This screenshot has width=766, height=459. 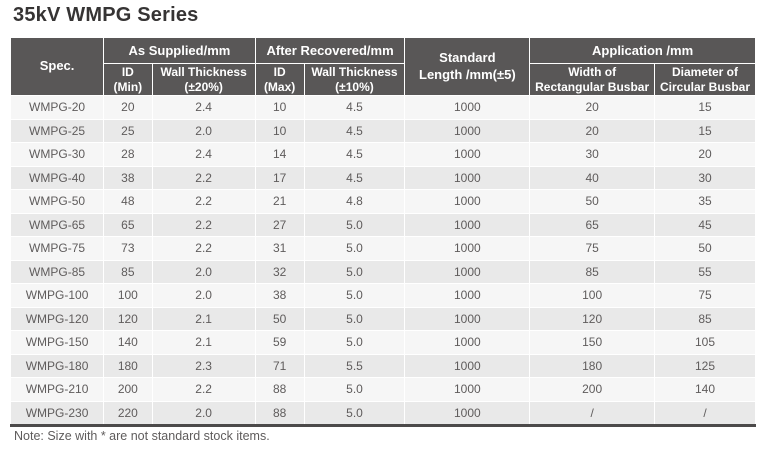 What do you see at coordinates (382, 107) in the screenshot?
I see `table-row: WMPG-20 20 2.4 10 4.5 1000 20 15` at bounding box center [382, 107].